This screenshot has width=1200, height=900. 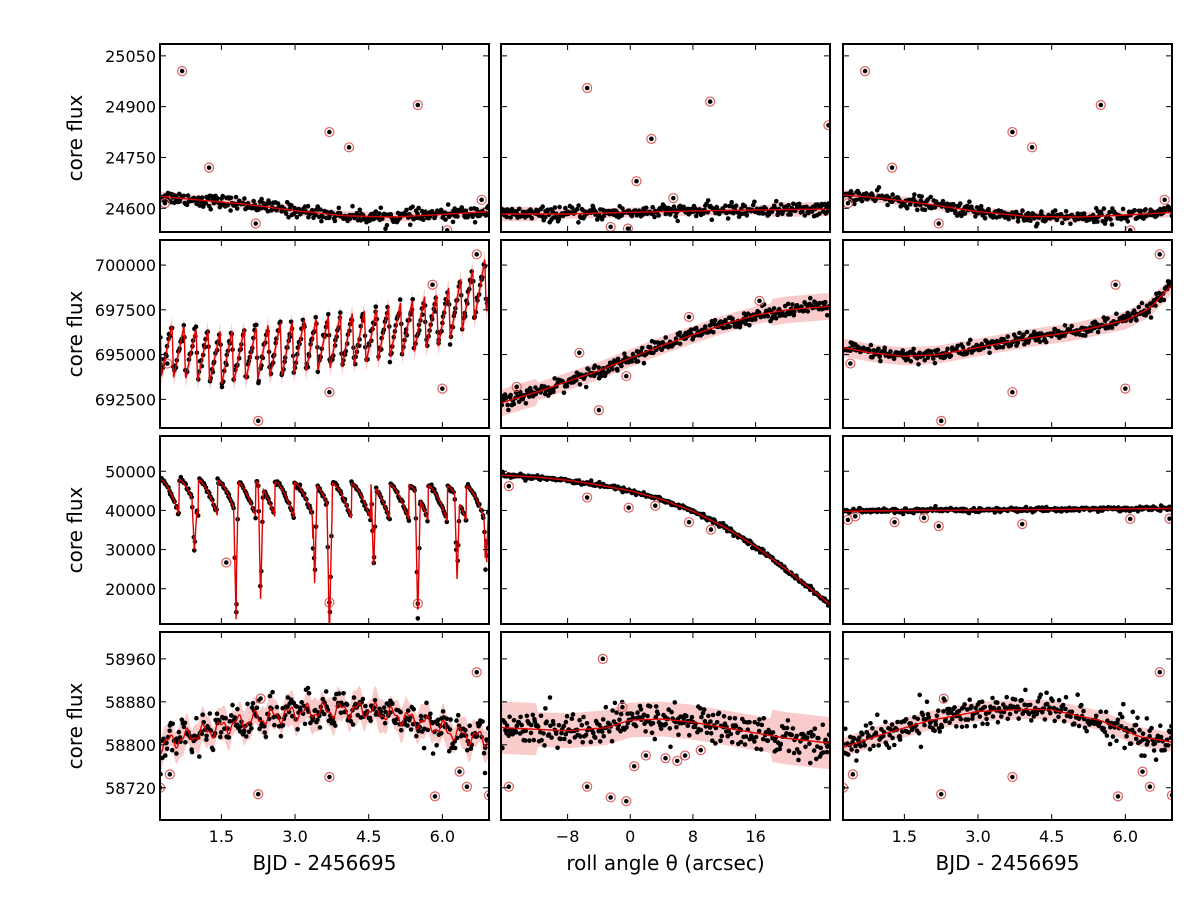 What do you see at coordinates (75, 333) in the screenshot?
I see `y-axis-label: core flux` at bounding box center [75, 333].